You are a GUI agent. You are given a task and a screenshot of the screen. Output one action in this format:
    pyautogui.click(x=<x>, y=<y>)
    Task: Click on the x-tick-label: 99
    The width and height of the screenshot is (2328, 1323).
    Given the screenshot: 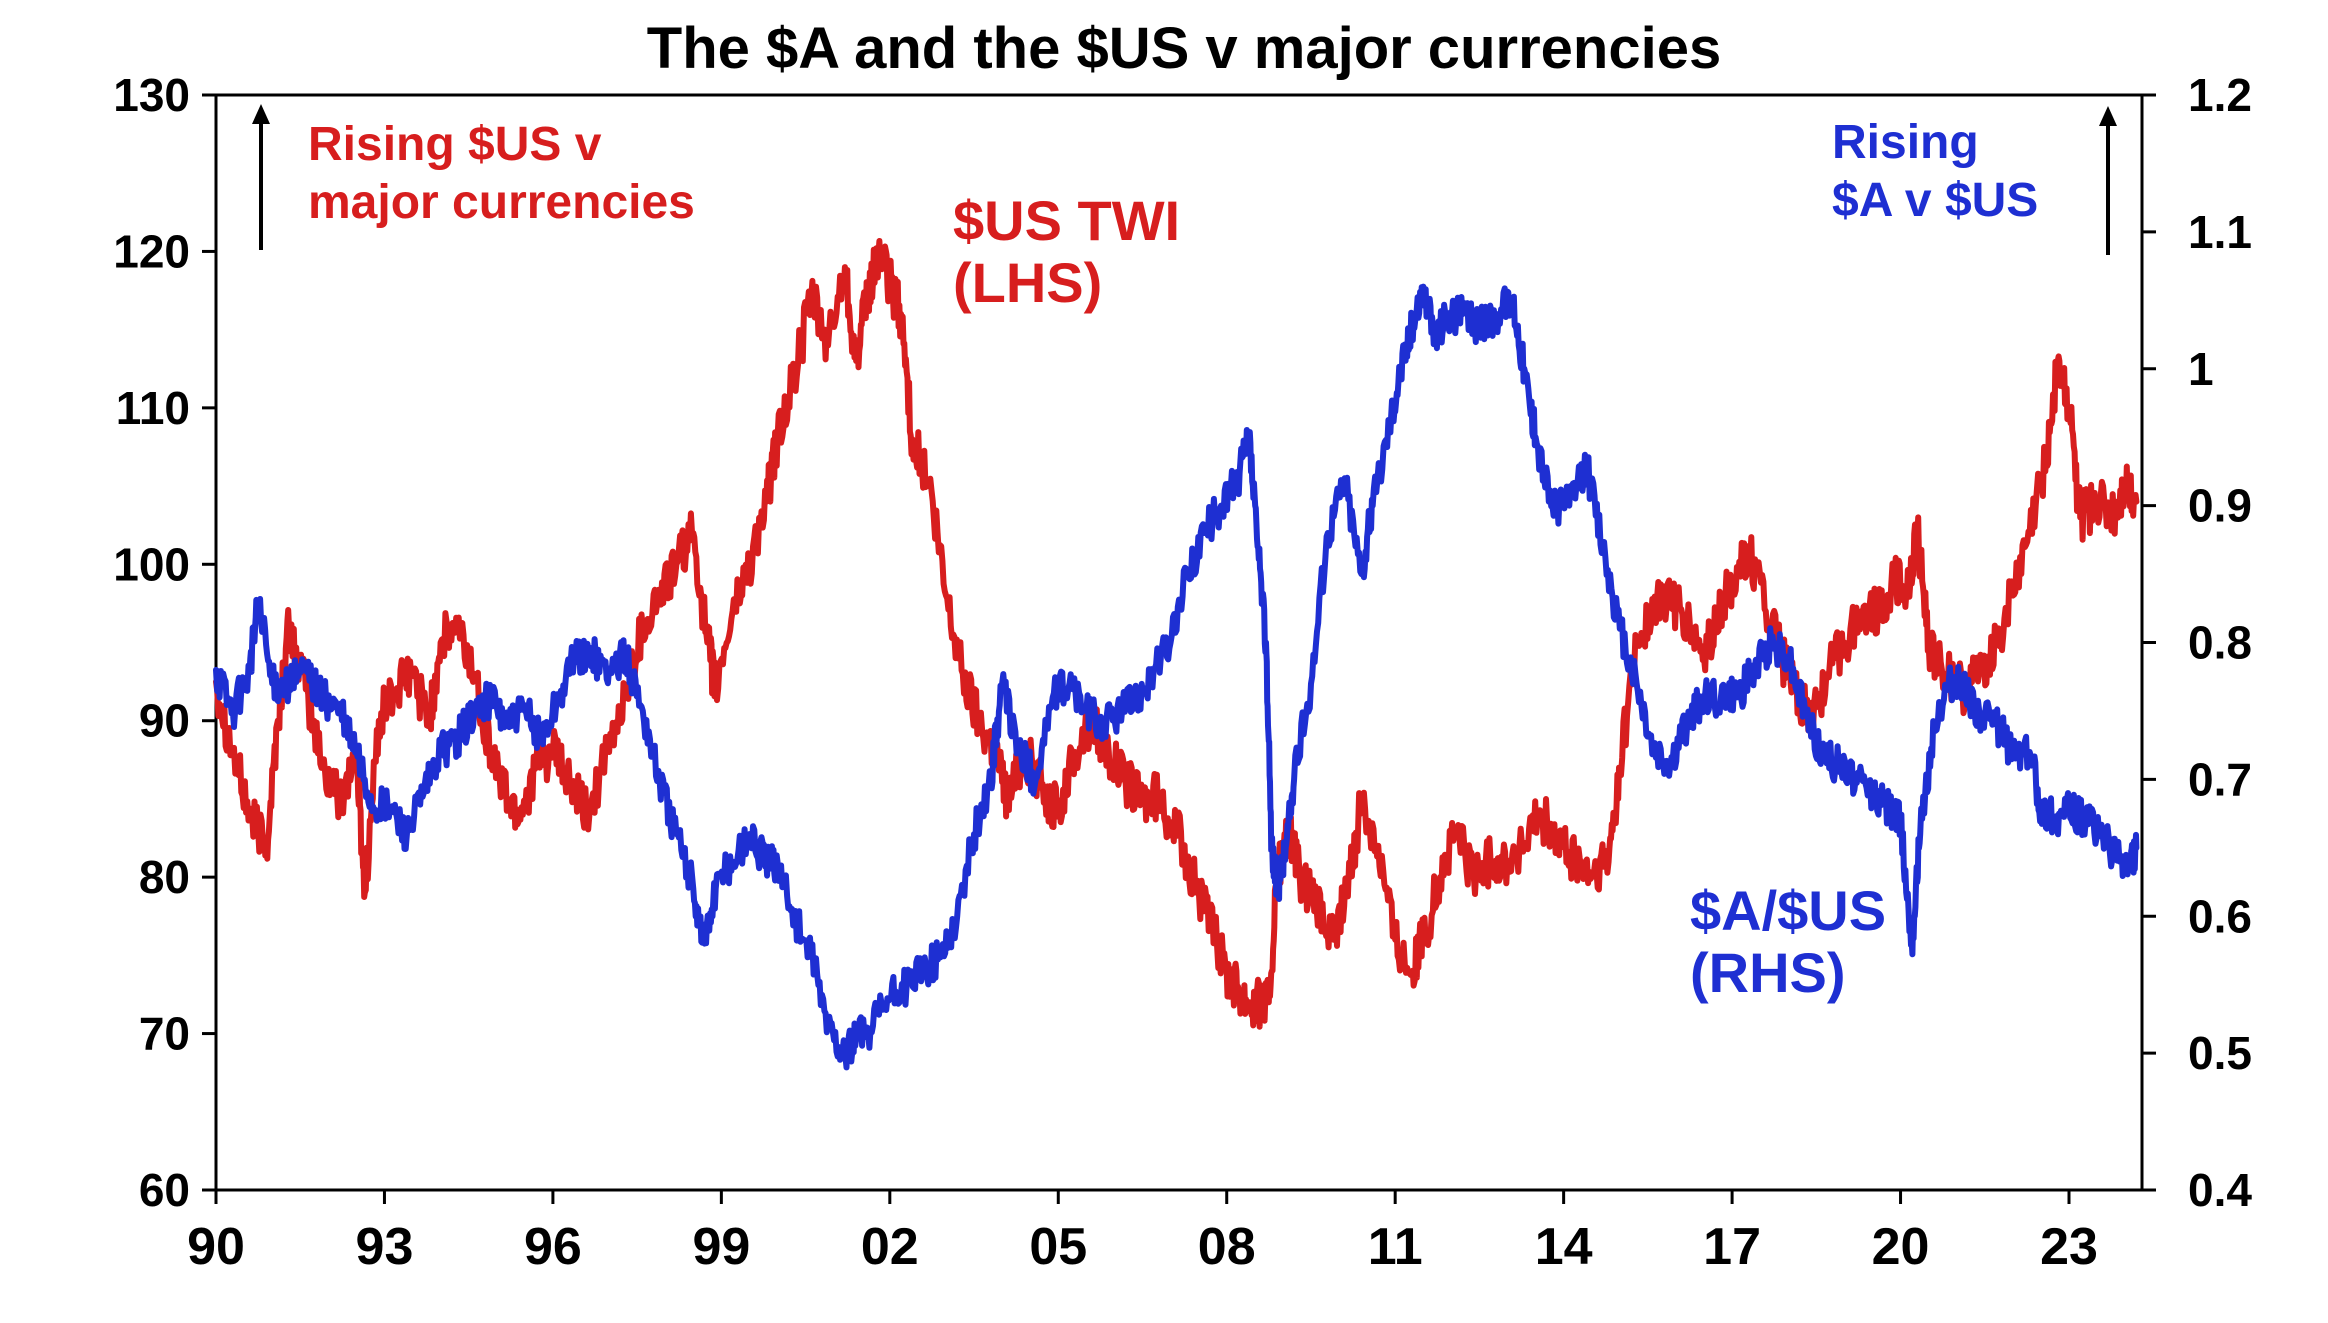 What is the action you would take?
    pyautogui.click(x=721, y=1247)
    